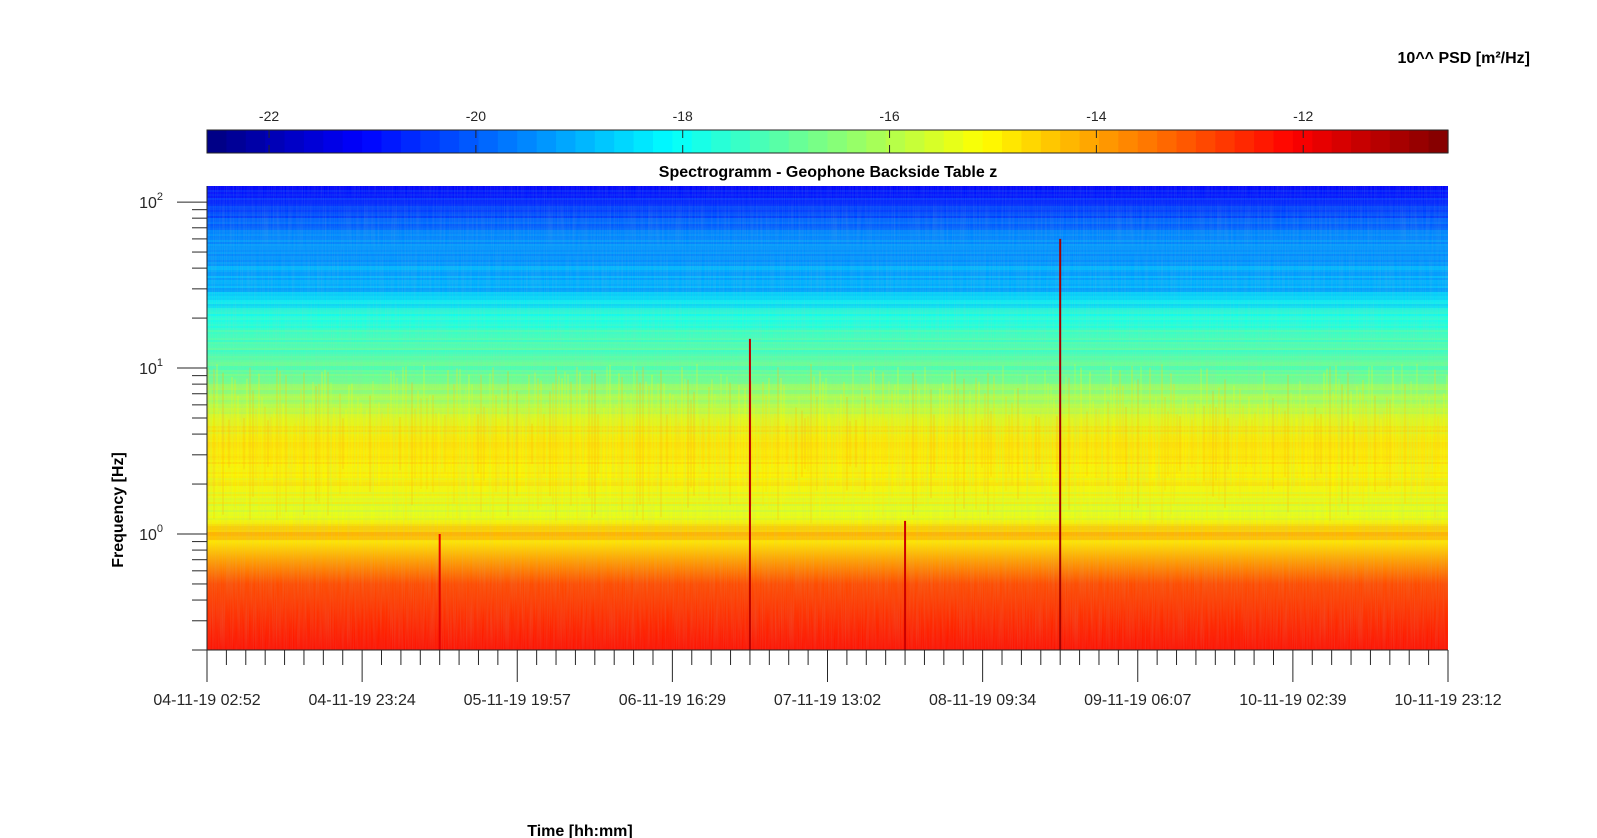  I want to click on chart-title: Spectrogramm - Geophone Backside Table z, so click(828, 172).